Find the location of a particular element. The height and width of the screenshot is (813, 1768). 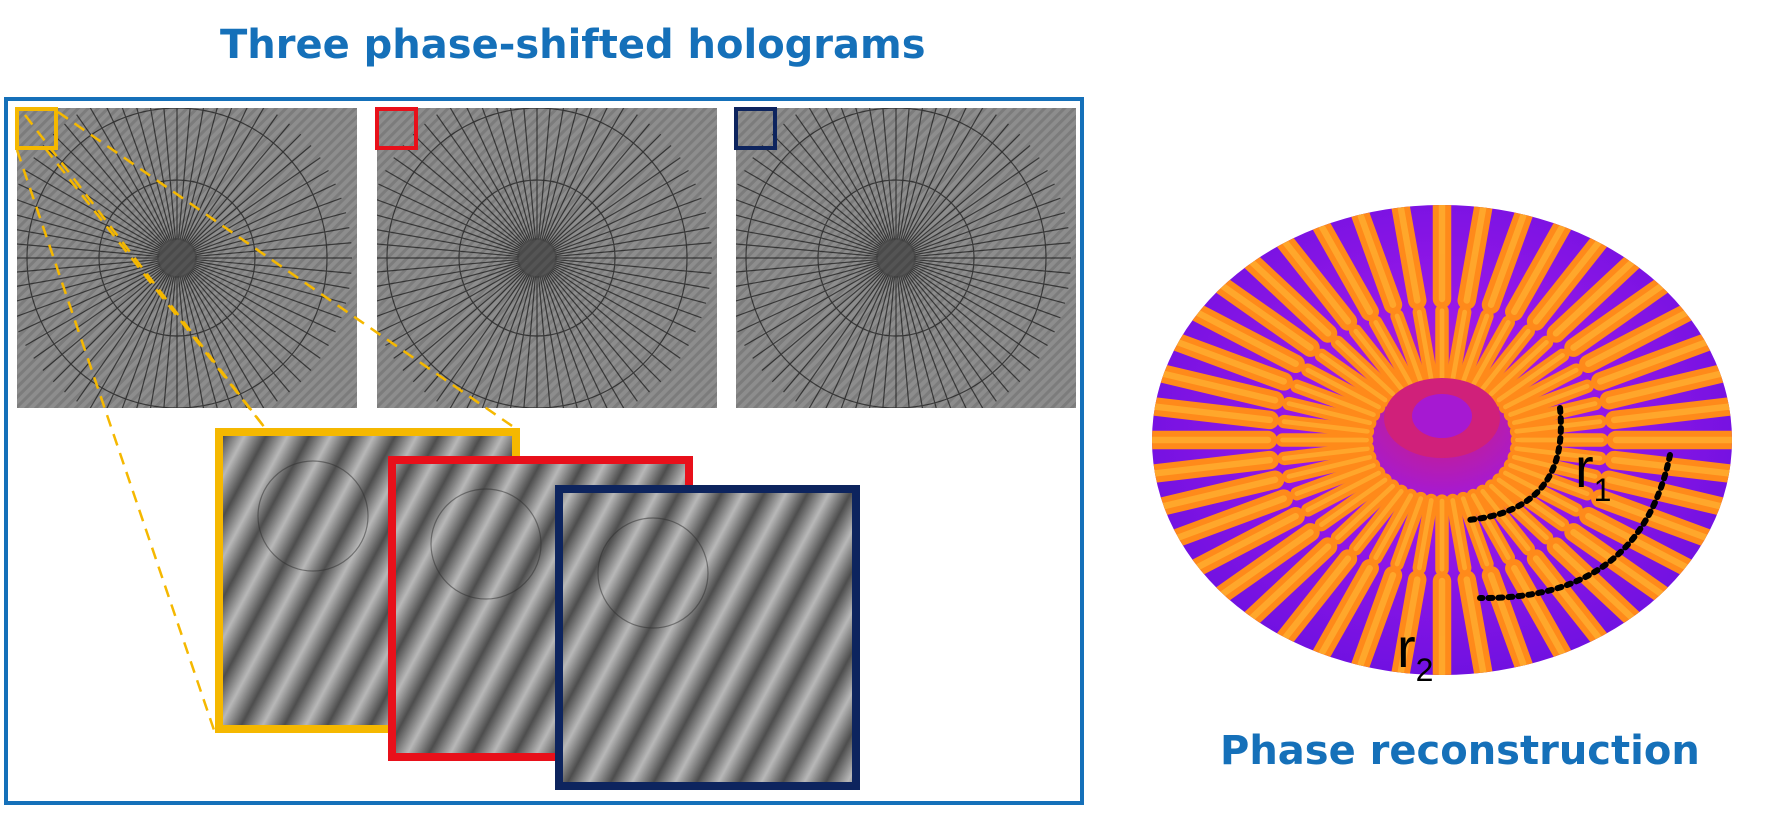

r1-label: r1 is located at coordinates (1593, 474).